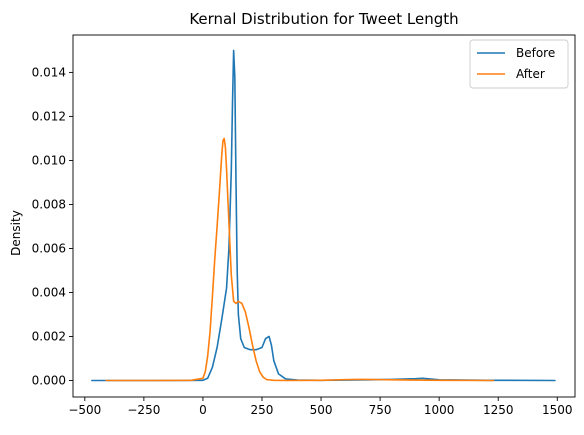 The image size is (584, 435). Describe the element at coordinates (84, 410) in the screenshot. I see `x-tick-label: −500` at that location.